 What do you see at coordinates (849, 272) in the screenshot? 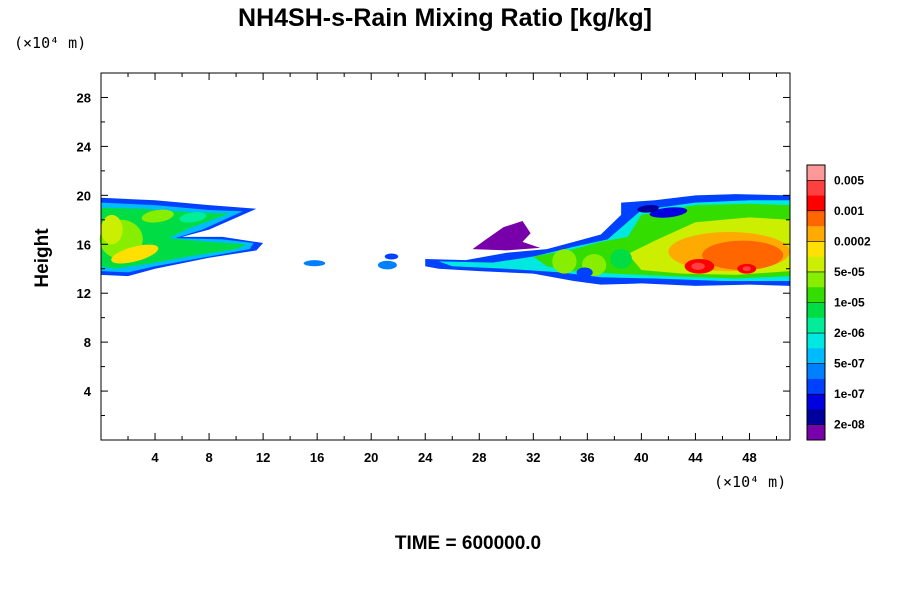
I see `colorbar-label: 5e-05` at bounding box center [849, 272].